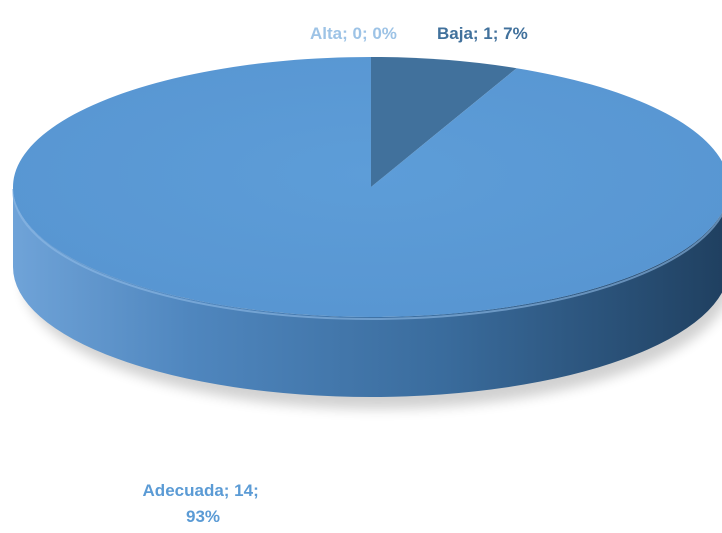  Describe the element at coordinates (203, 516) in the screenshot. I see `slice-label-adecuada-line2: 93%` at that location.